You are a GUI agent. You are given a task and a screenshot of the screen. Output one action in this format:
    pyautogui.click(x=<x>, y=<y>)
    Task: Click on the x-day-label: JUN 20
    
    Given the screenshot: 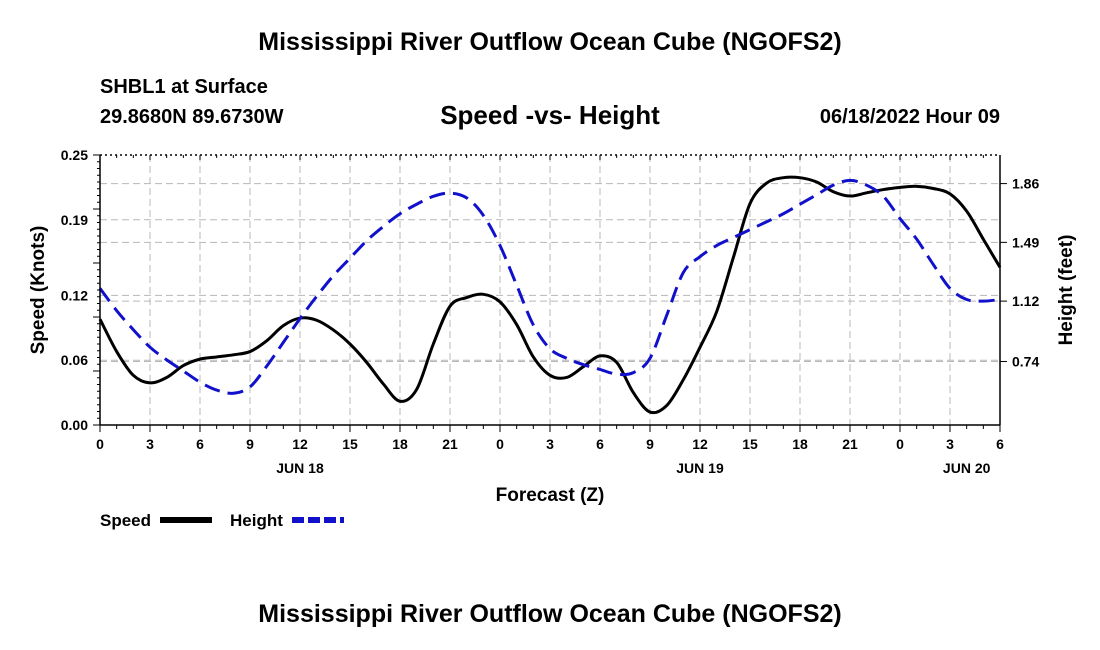 What is the action you would take?
    pyautogui.click(x=967, y=468)
    